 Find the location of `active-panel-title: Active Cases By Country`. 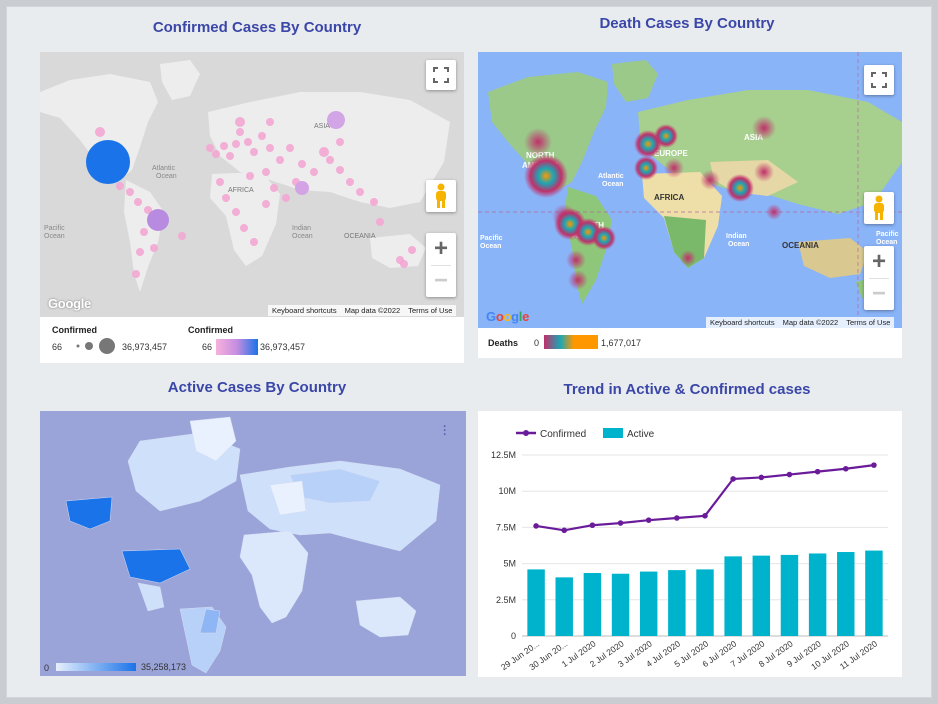

active-panel-title: Active Cases By Country is located at coordinates (257, 387).